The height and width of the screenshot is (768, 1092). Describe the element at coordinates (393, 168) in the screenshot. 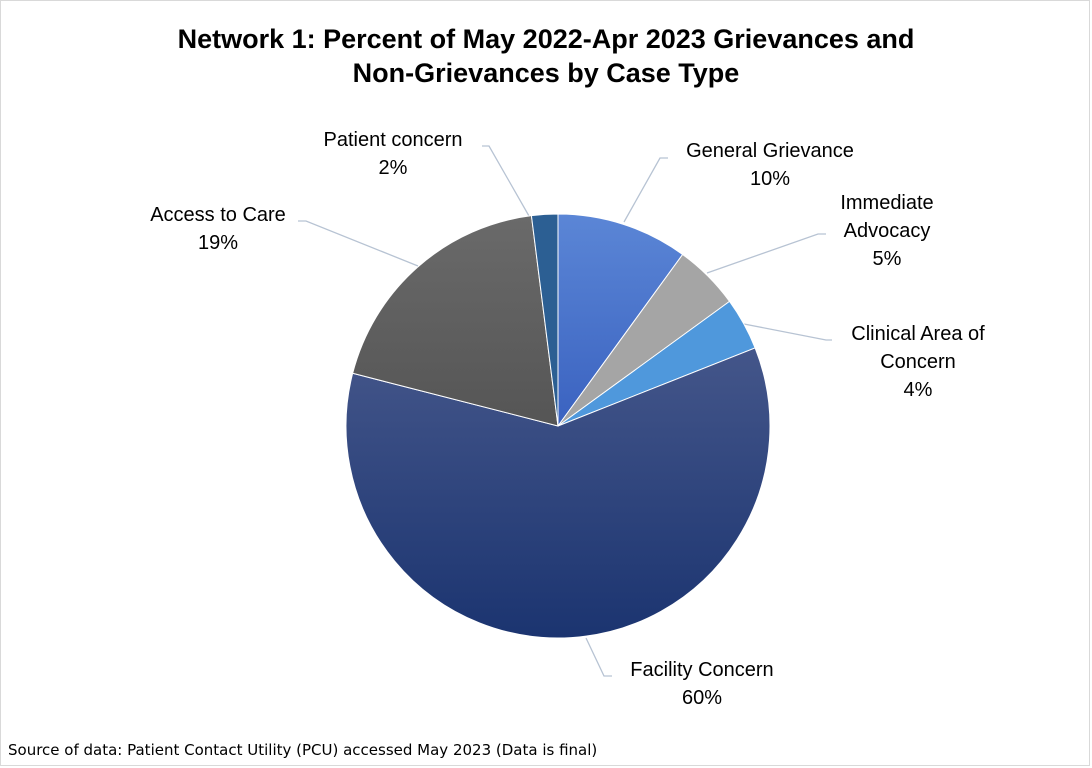

I see `slice-value-label: 2%` at that location.